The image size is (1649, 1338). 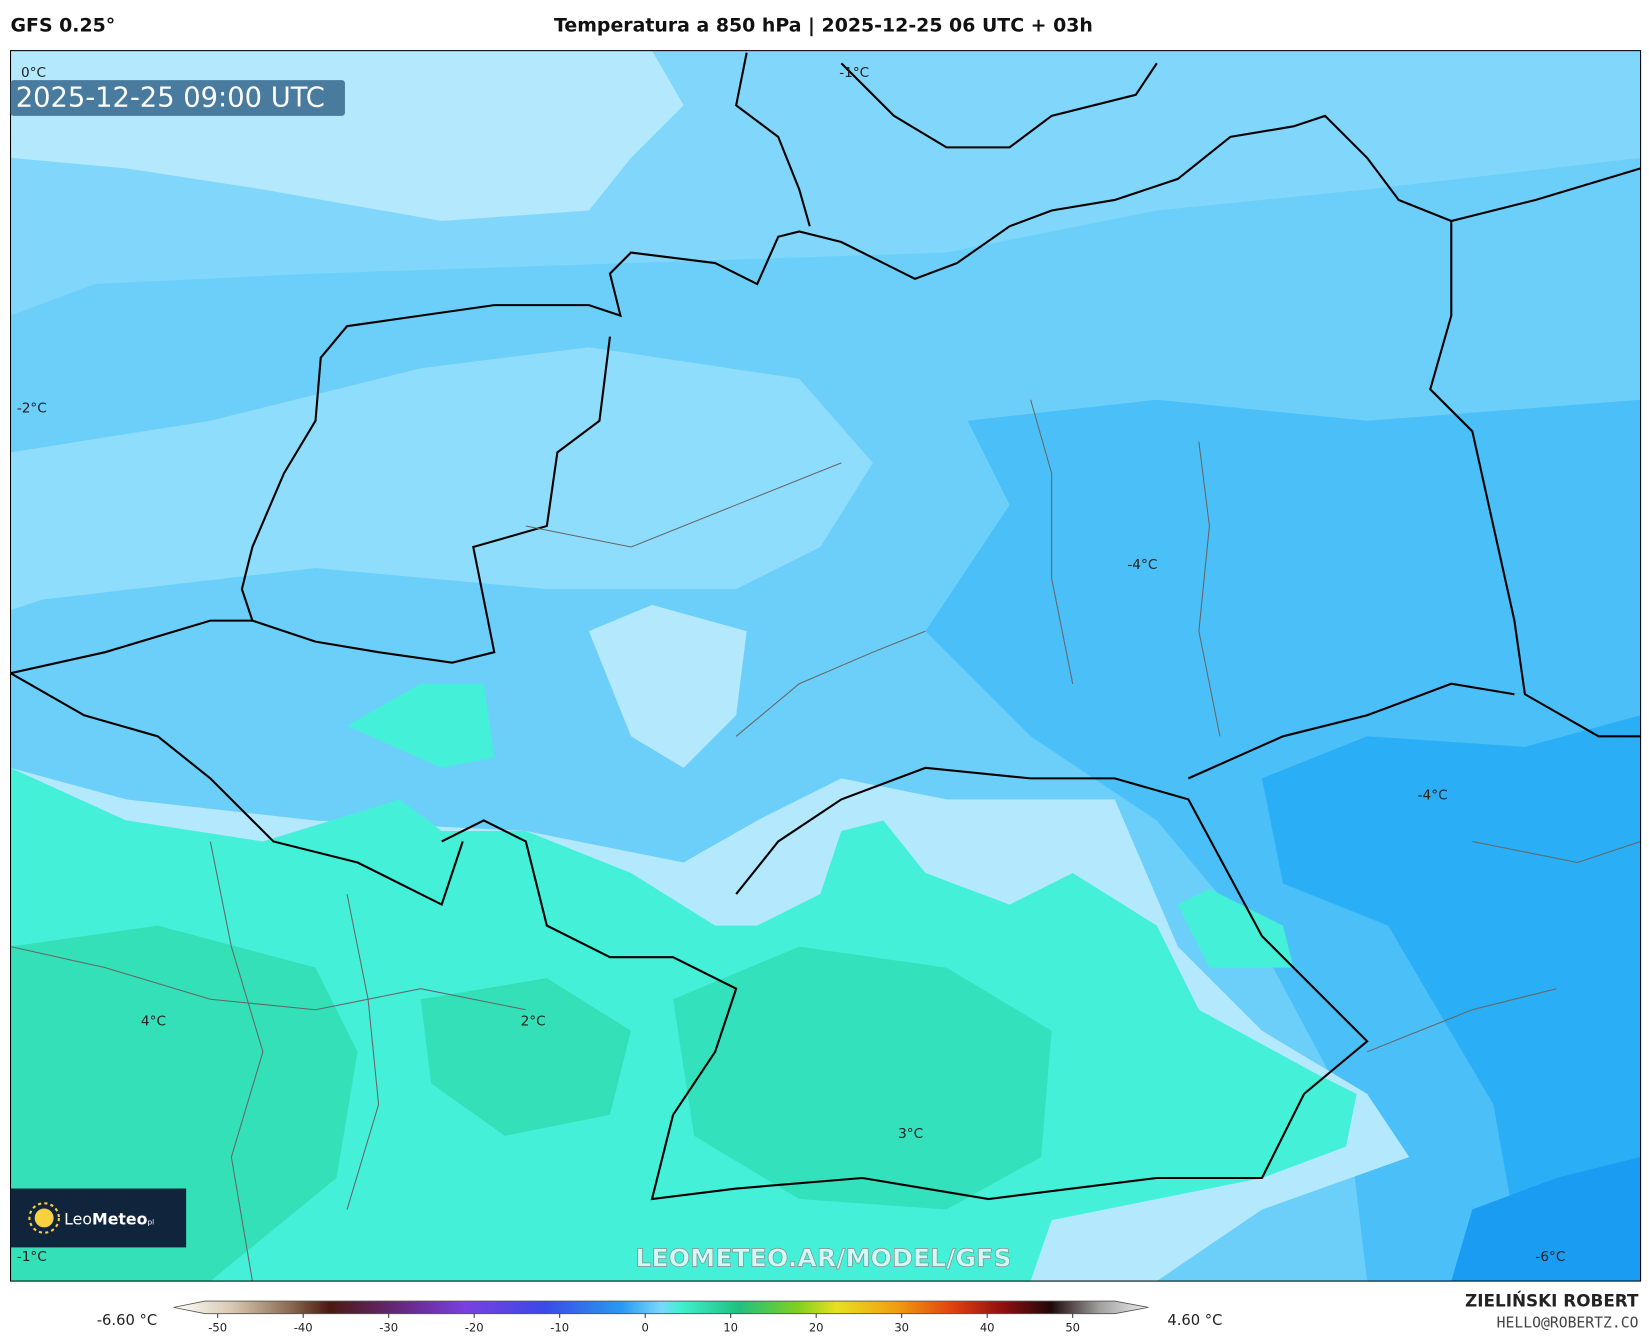 I want to click on contour-label: -6°C, so click(x=1550, y=1257).